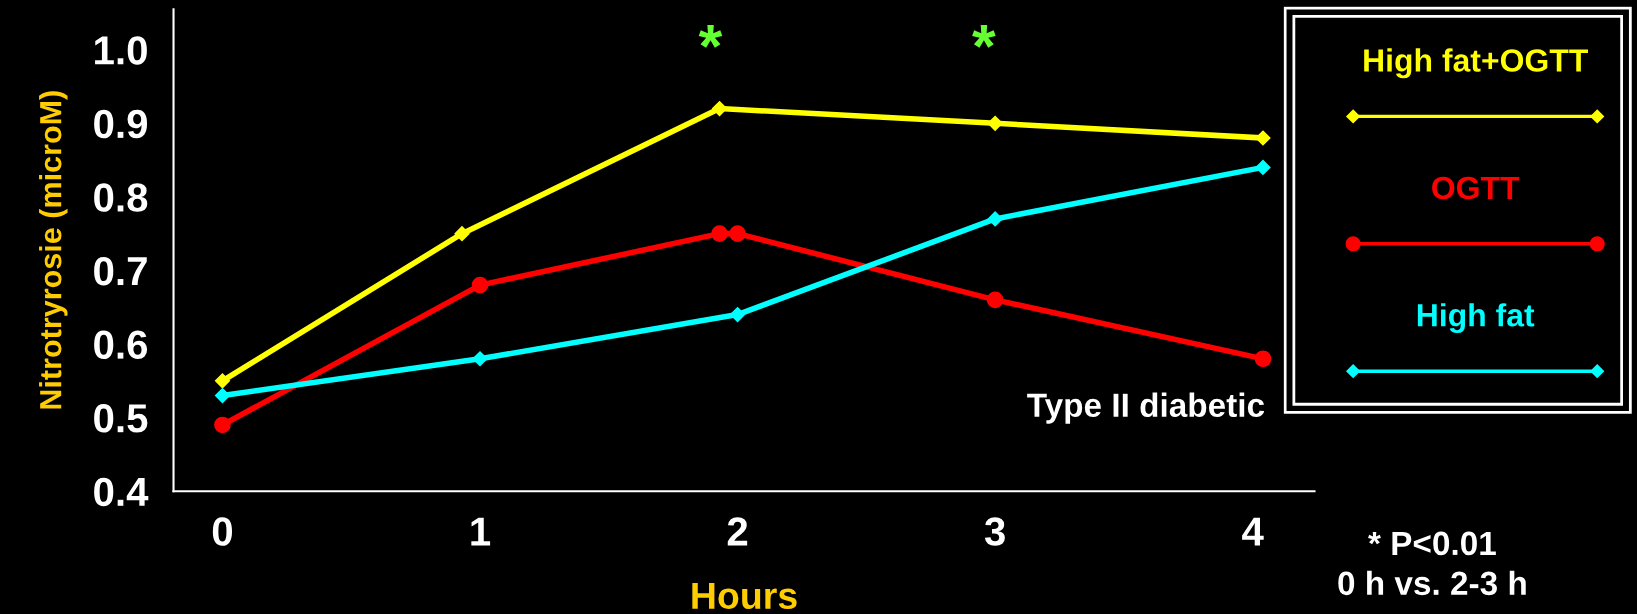 Image resolution: width=1637 pixels, height=614 pixels. I want to click on x-tick-label: 2, so click(737, 531).